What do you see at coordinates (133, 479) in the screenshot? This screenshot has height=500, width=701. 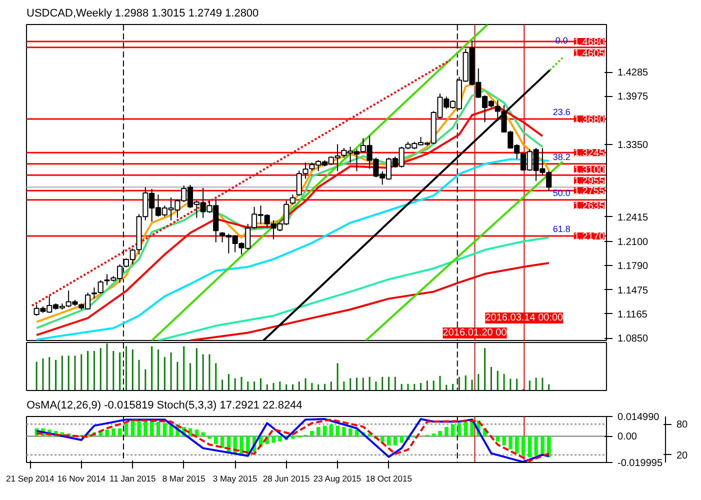 I see `x-tick-label: 11 Jan 2015` at bounding box center [133, 479].